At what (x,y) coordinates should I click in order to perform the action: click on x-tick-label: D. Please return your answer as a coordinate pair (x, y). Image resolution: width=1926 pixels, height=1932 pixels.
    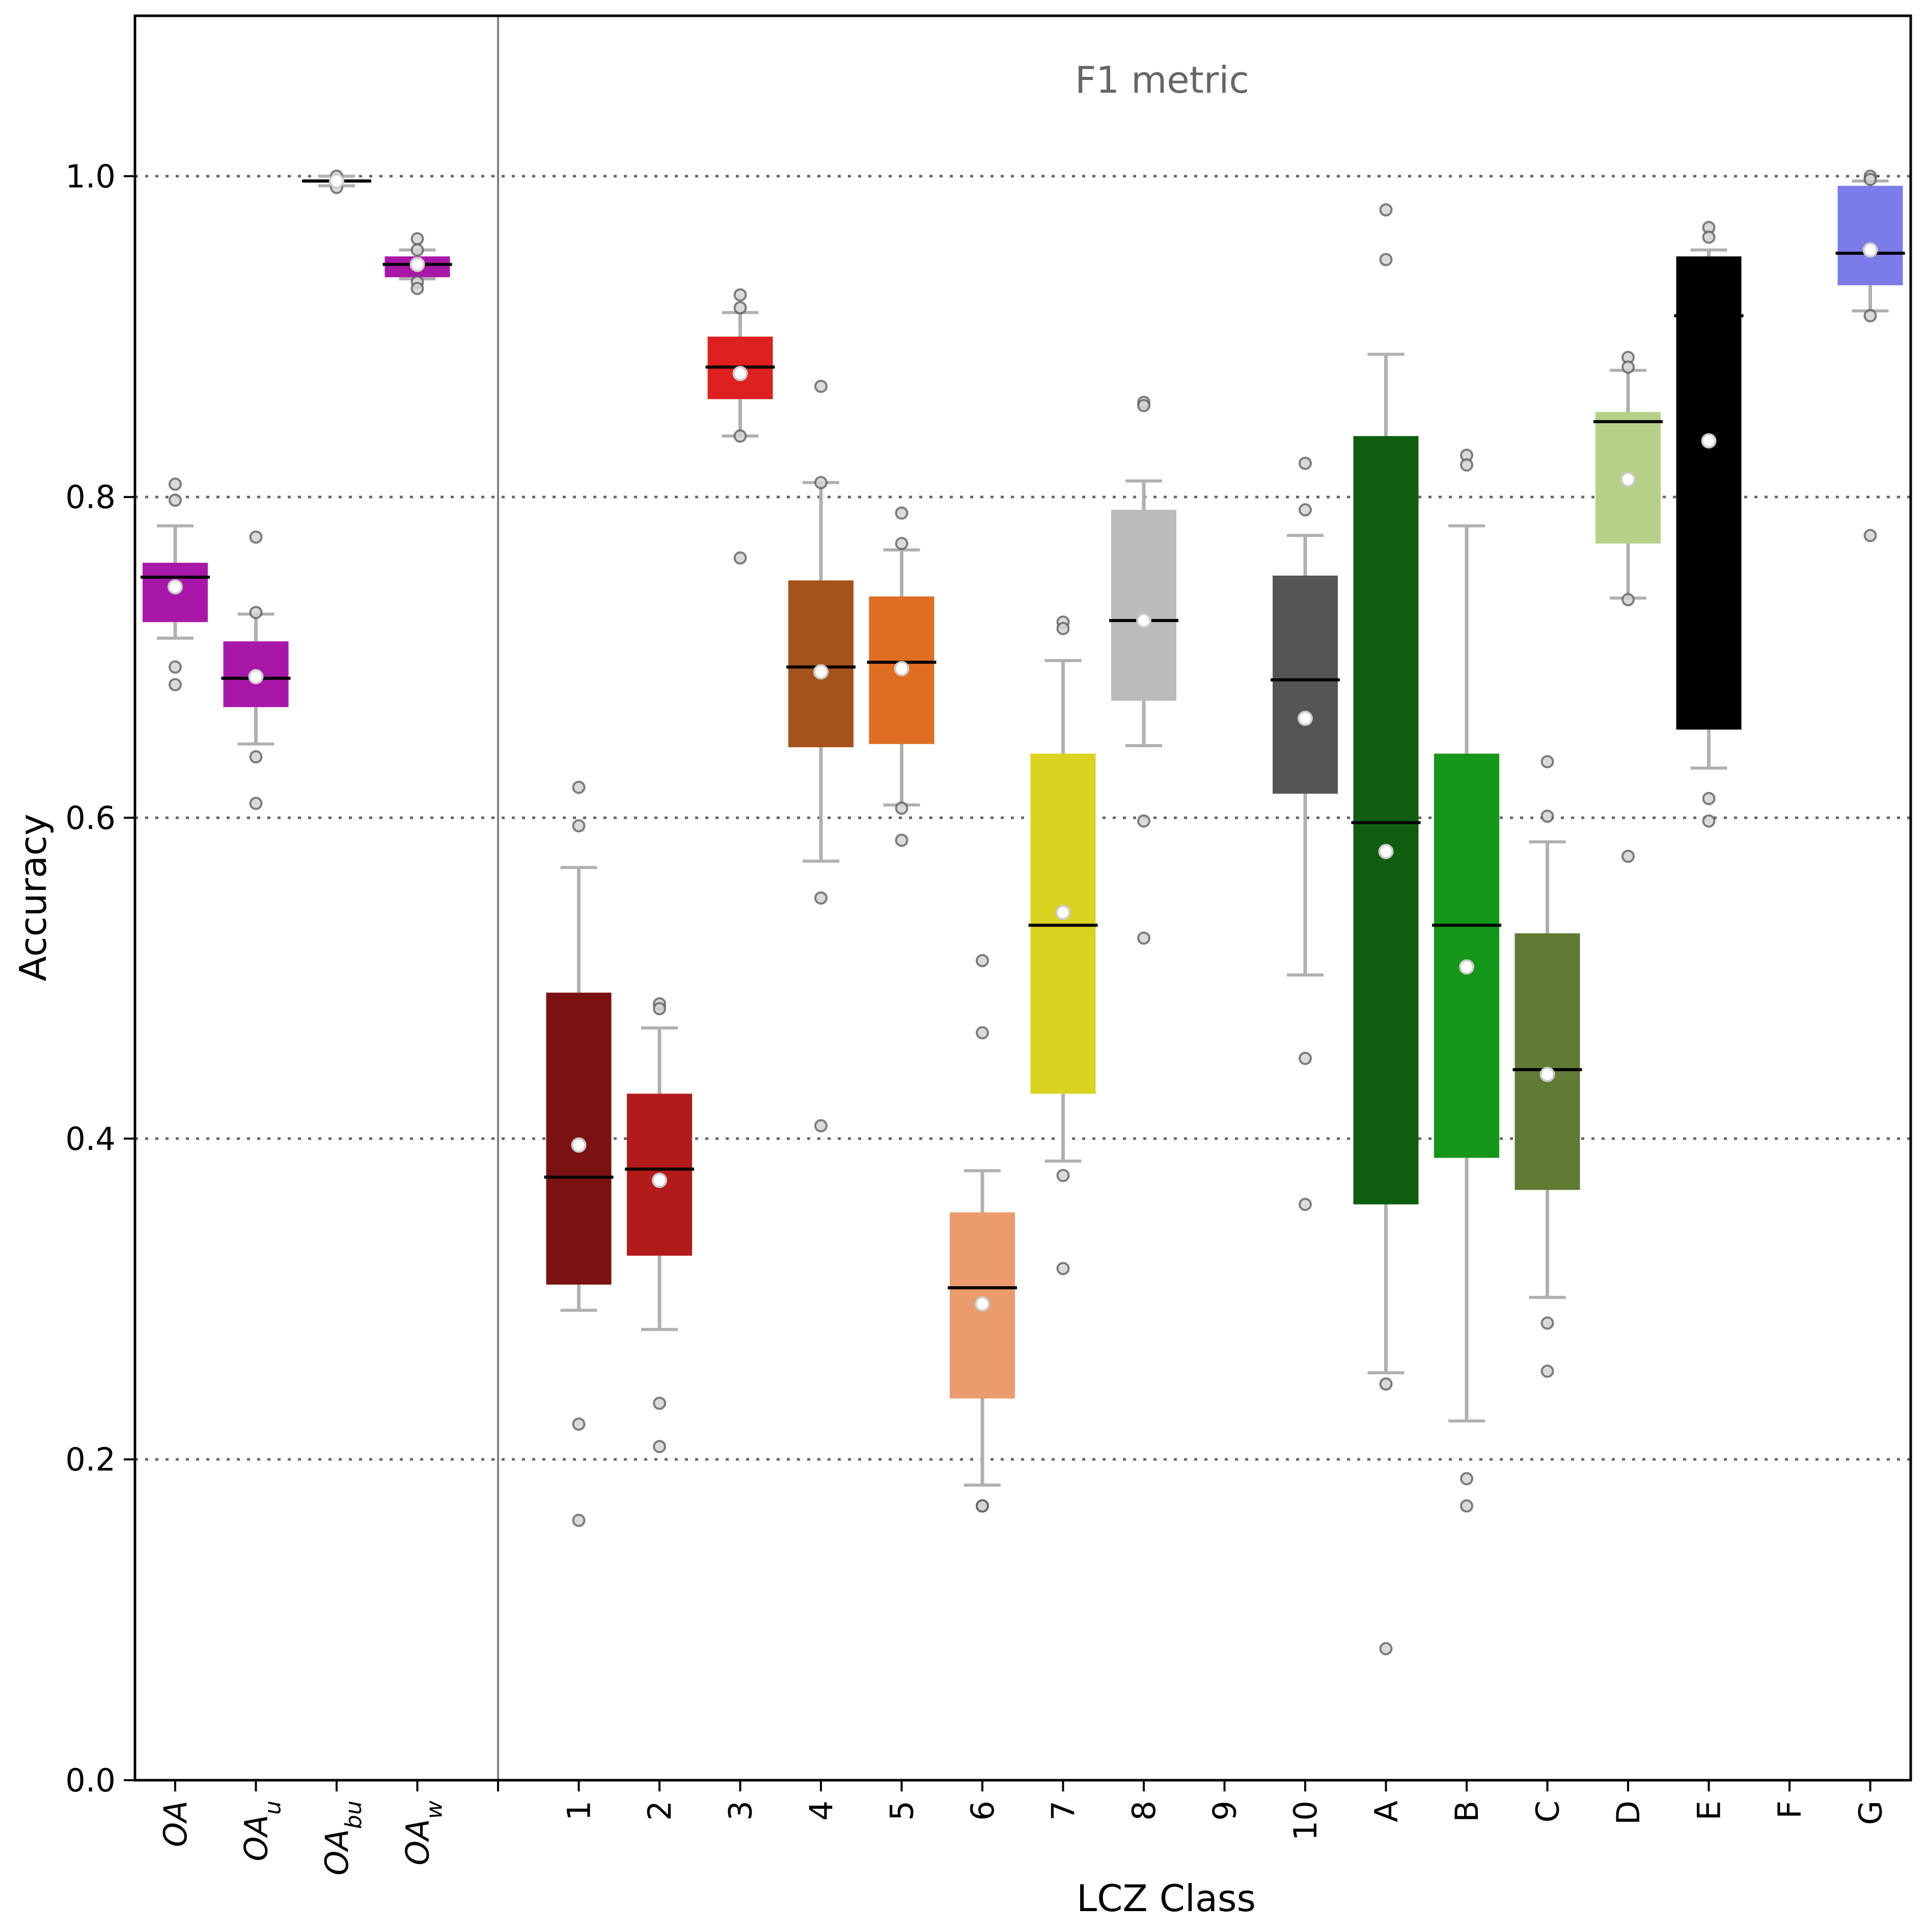
    Looking at the image, I should click on (1629, 1813).